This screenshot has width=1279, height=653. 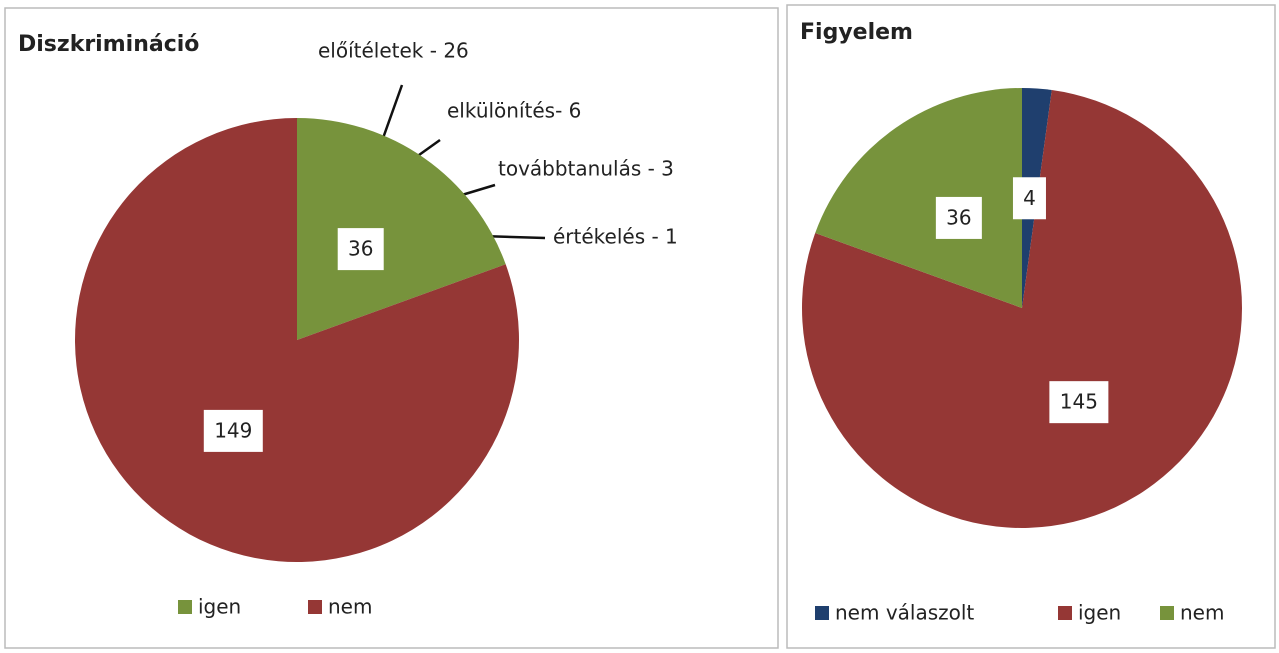 What do you see at coordinates (615, 237) in the screenshot?
I see `annotation: értékelés - 1` at bounding box center [615, 237].